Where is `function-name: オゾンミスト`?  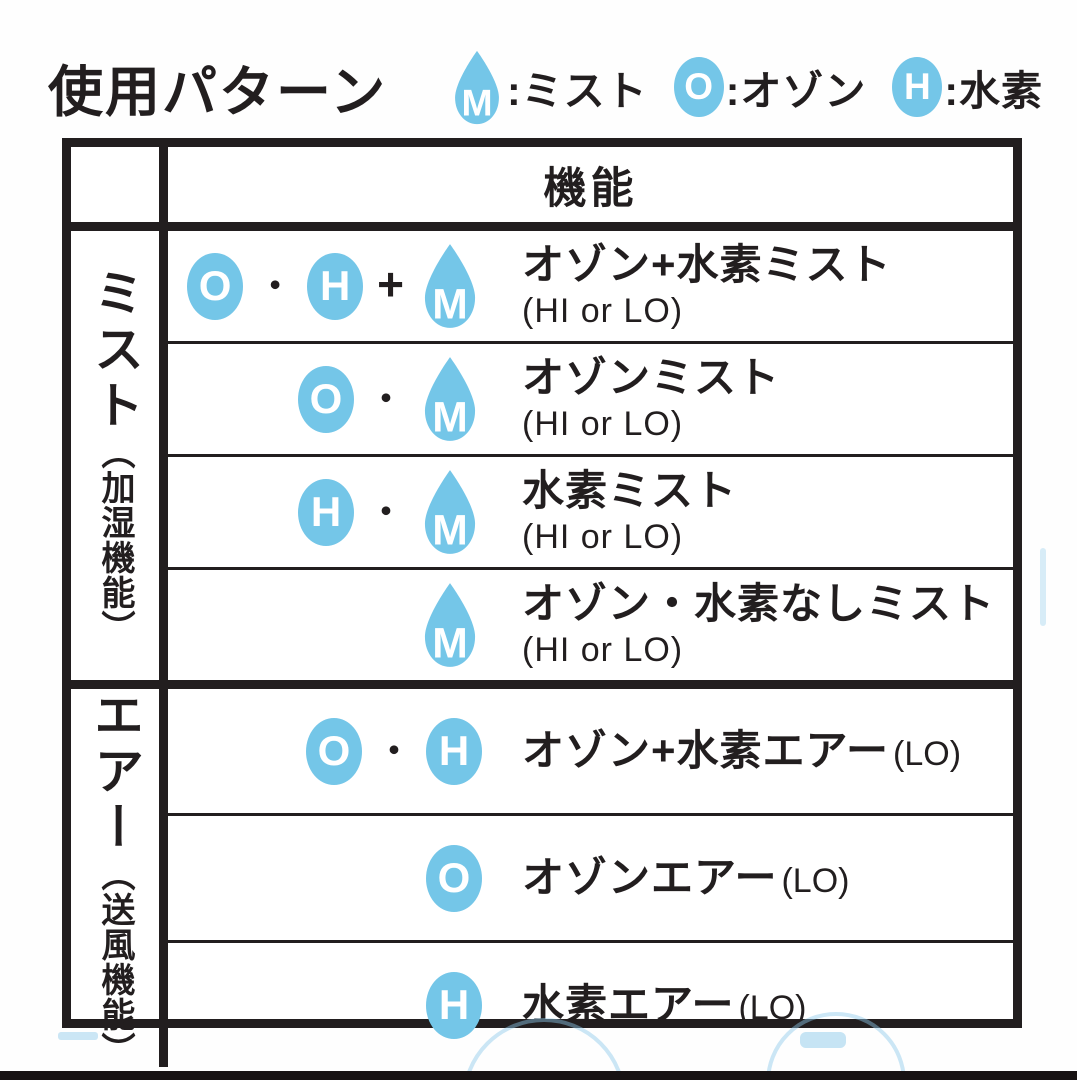 function-name: オゾンミスト is located at coordinates (651, 377).